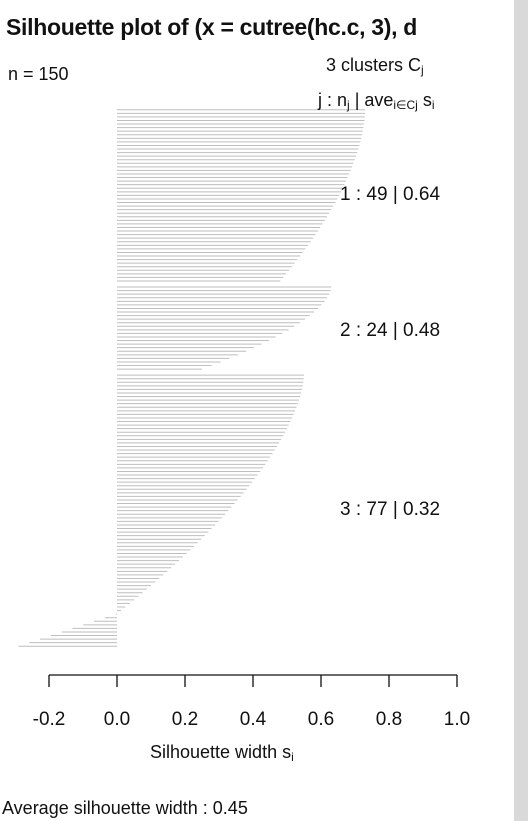 The width and height of the screenshot is (528, 821). Describe the element at coordinates (253, 719) in the screenshot. I see `x-tick-label-3: 0.4` at that location.